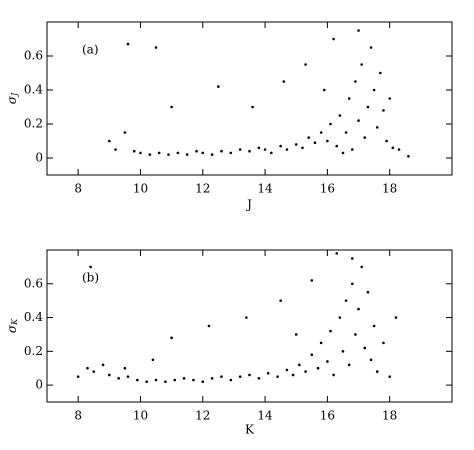  Describe the element at coordinates (202, 189) in the screenshot. I see `x-tick-label: 12` at that location.